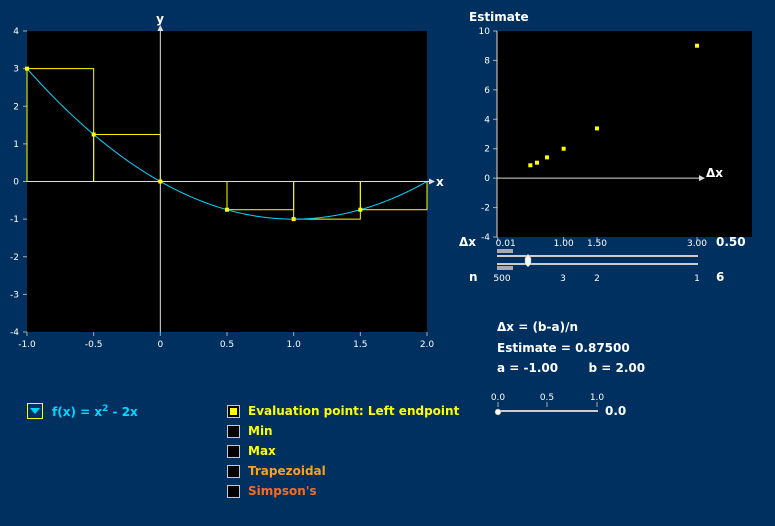 The image size is (775, 526). What do you see at coordinates (597, 259) in the screenshot?
I see `dx-n-slider` at bounding box center [597, 259].